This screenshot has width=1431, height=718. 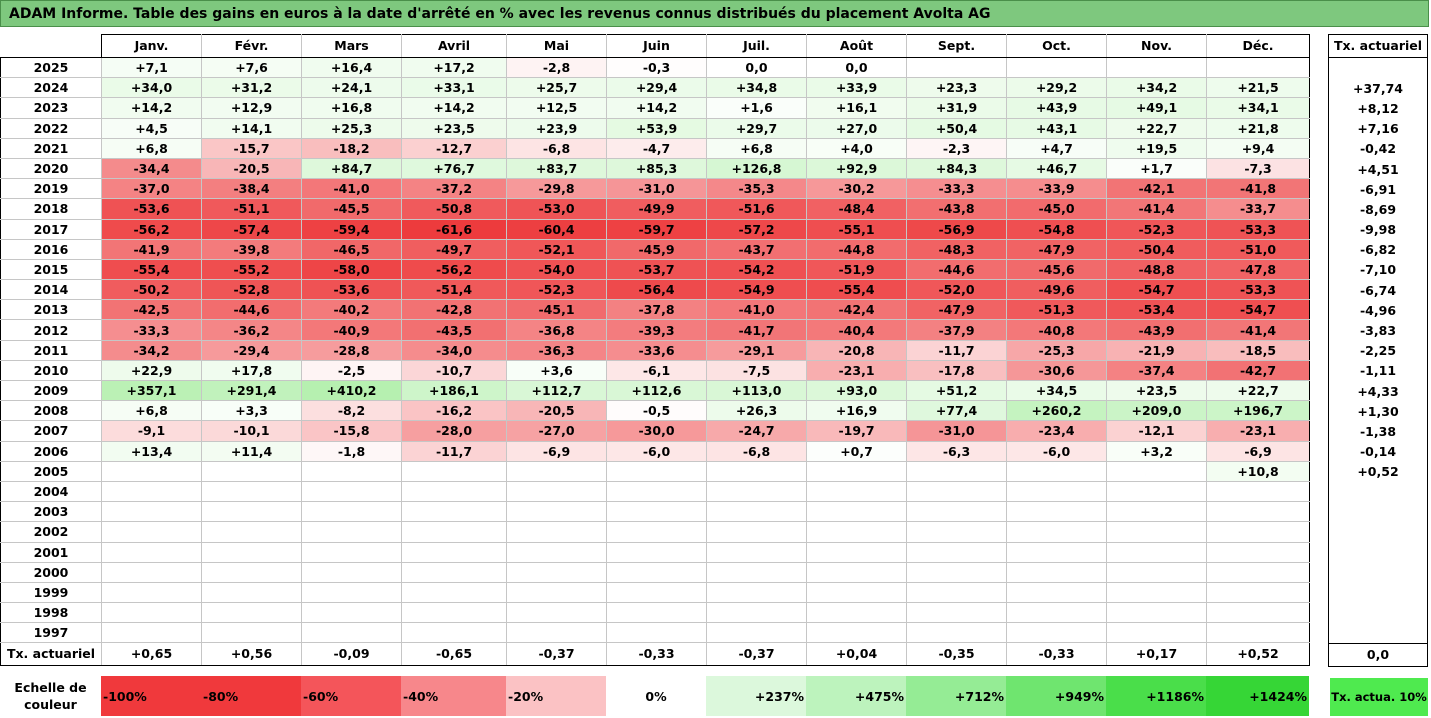 What do you see at coordinates (51, 269) in the screenshot?
I see `year-label: 2015` at bounding box center [51, 269].